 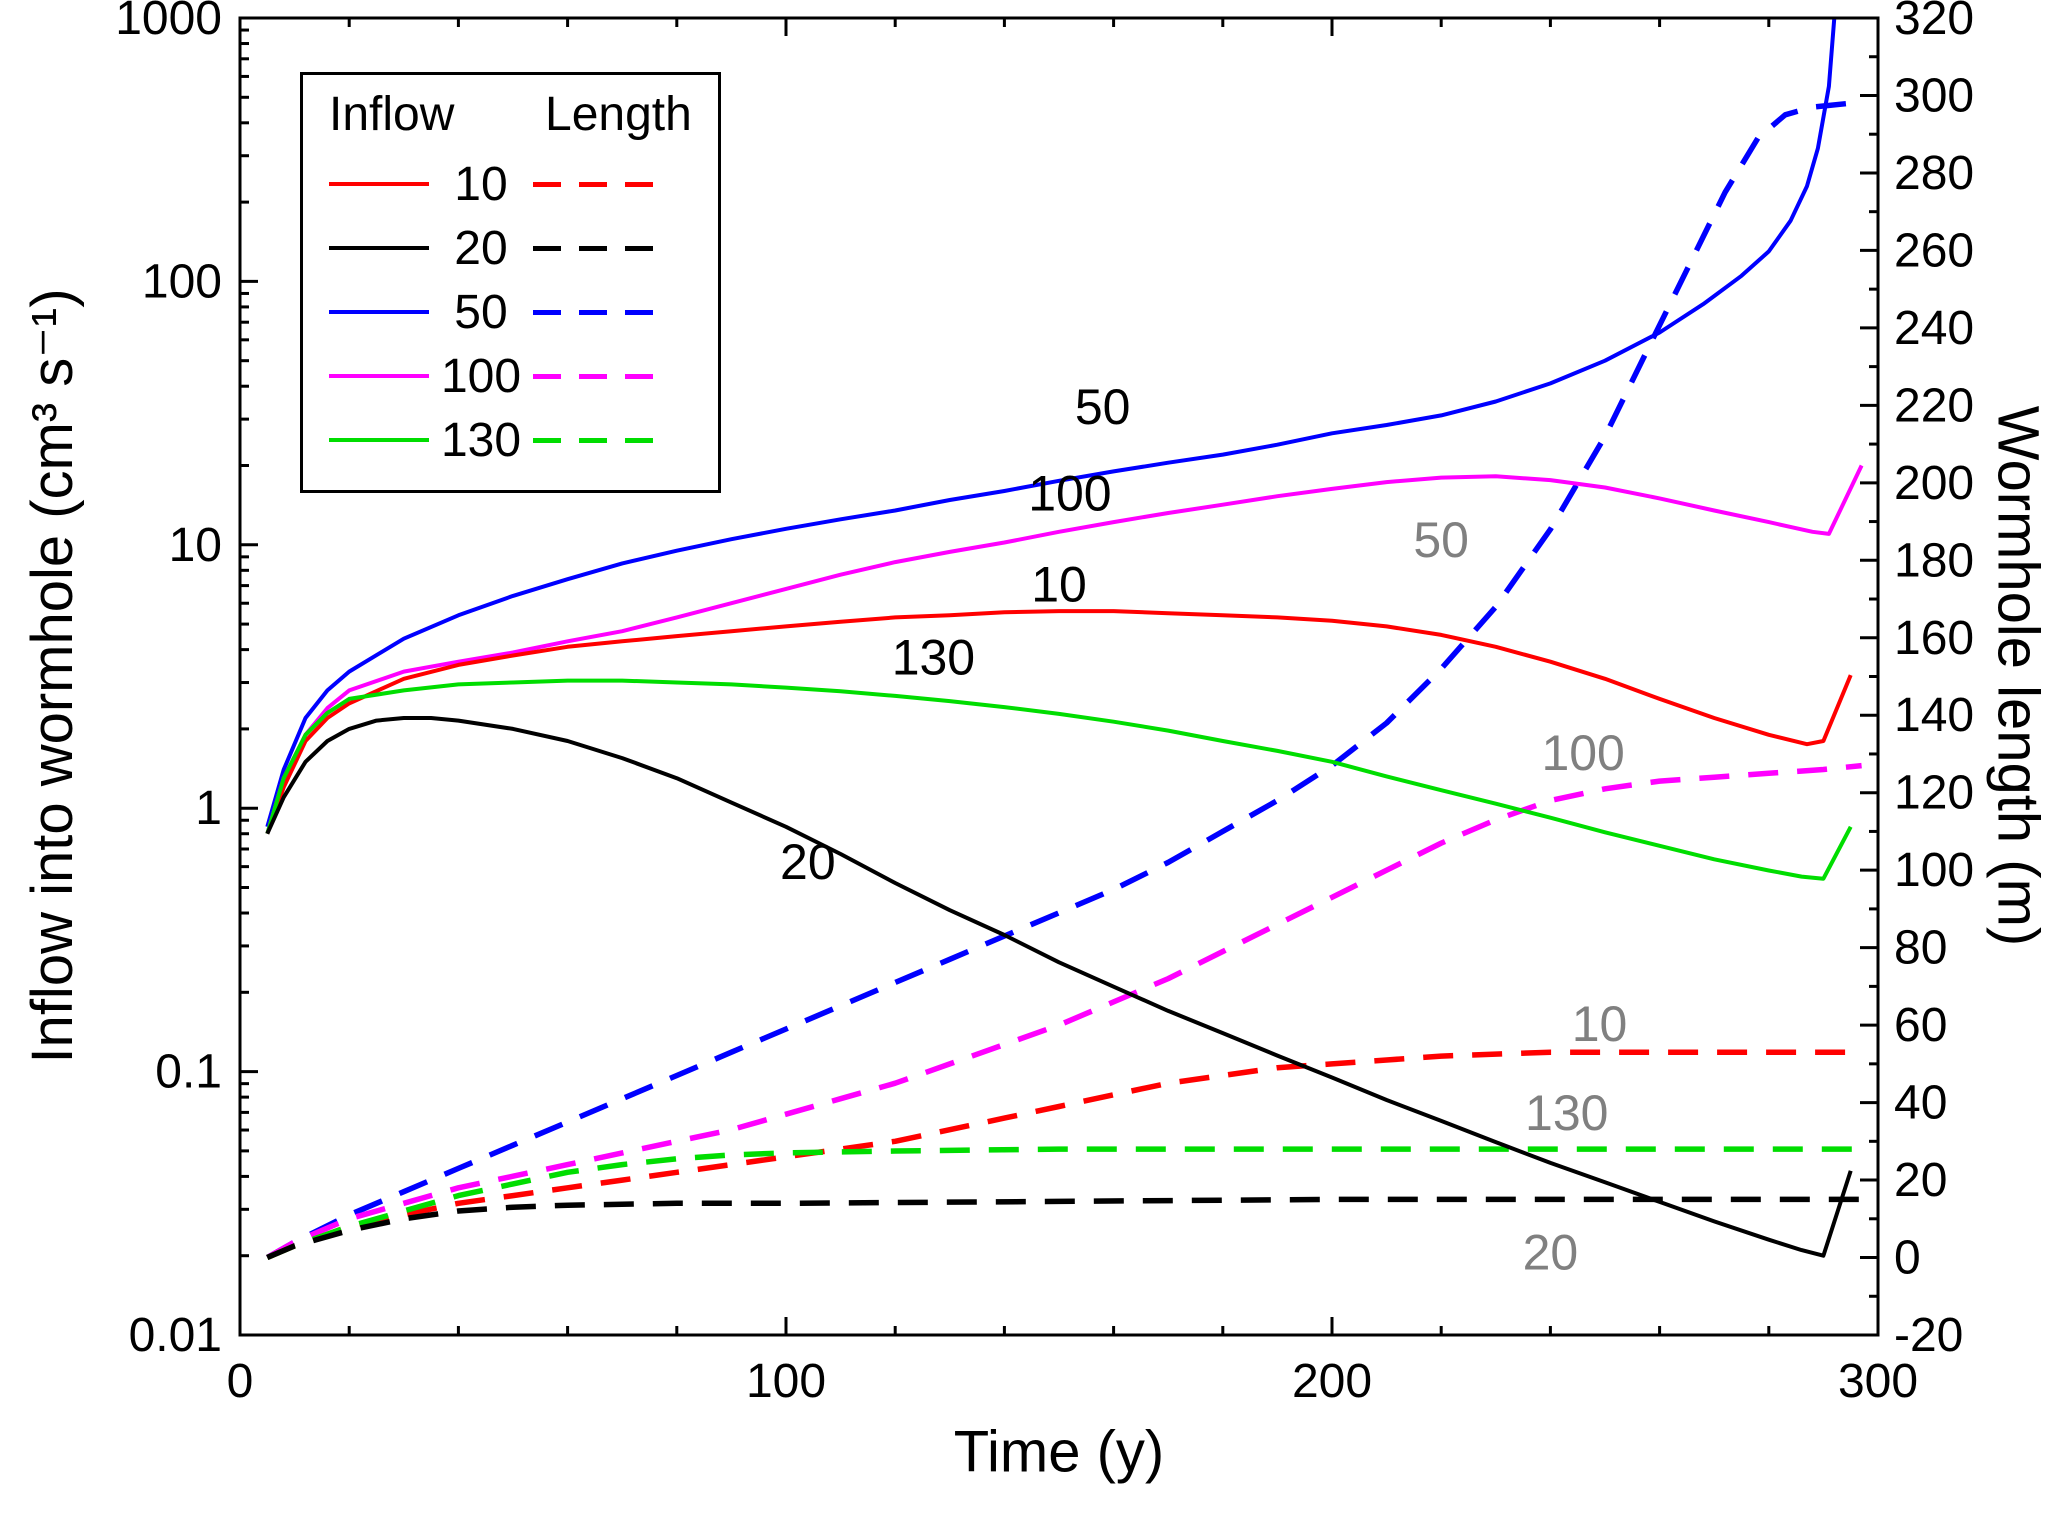 I want to click on y-left-tick-label: 1, so click(x=208, y=808).